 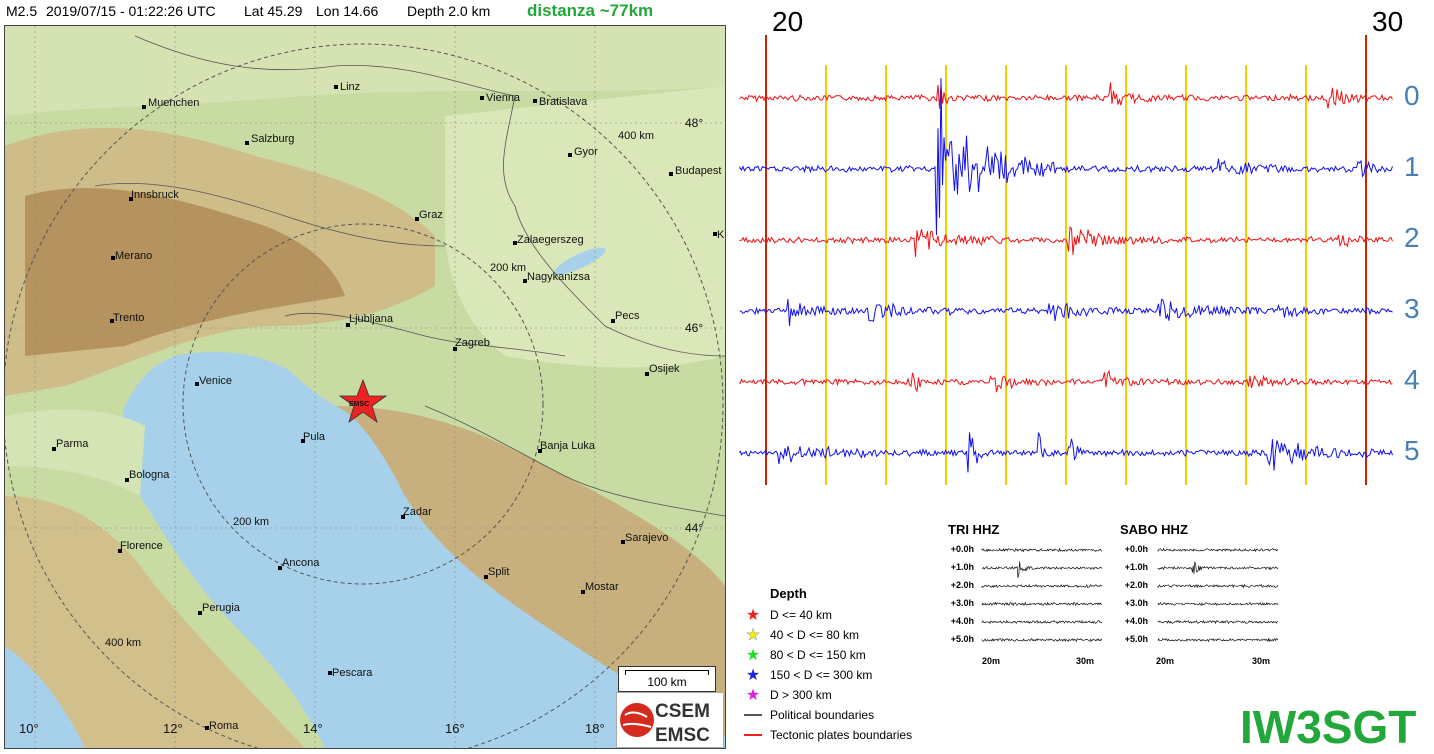 What do you see at coordinates (721, 235) in the screenshot?
I see `city-label: K` at bounding box center [721, 235].